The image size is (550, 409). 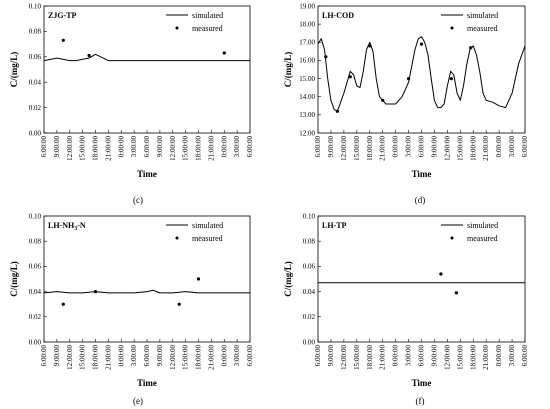 What do you see at coordinates (334, 225) in the screenshot?
I see `panel-title: LH-TP` at bounding box center [334, 225].